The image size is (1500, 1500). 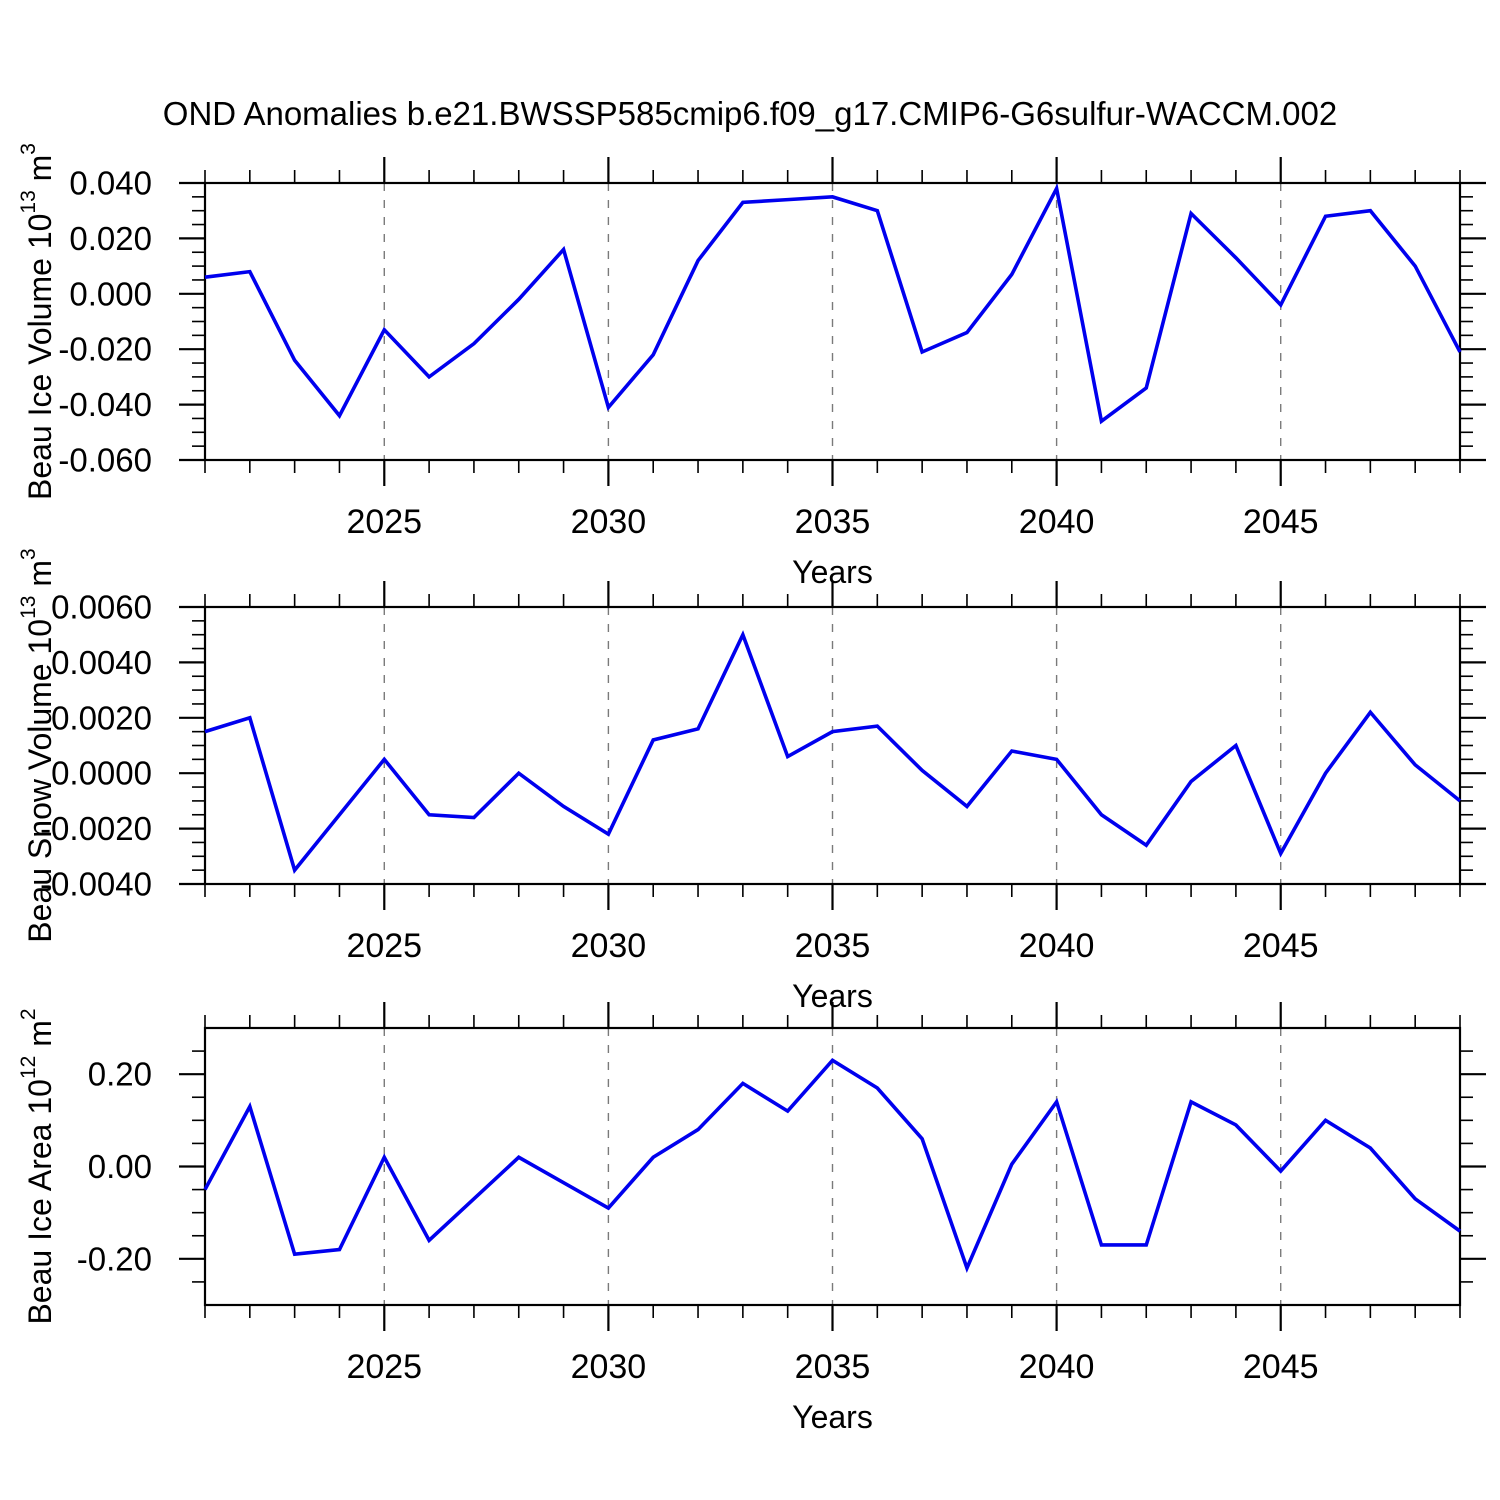 What do you see at coordinates (38, 1166) in the screenshot?
I see `y-axis-title: Beau Ice Area 1012 m2` at bounding box center [38, 1166].